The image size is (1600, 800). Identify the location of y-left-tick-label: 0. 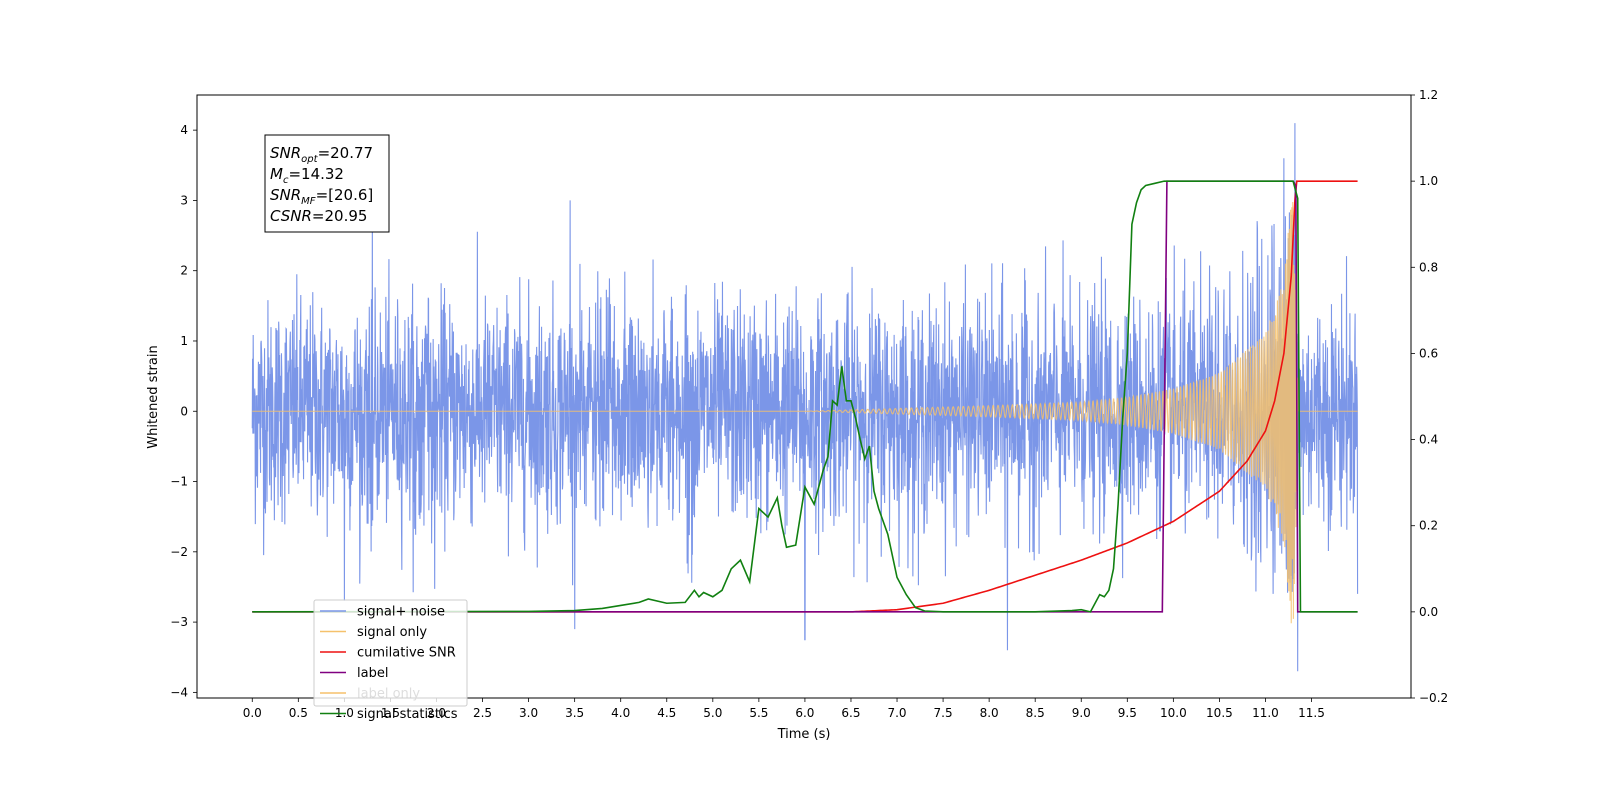
(184, 411).